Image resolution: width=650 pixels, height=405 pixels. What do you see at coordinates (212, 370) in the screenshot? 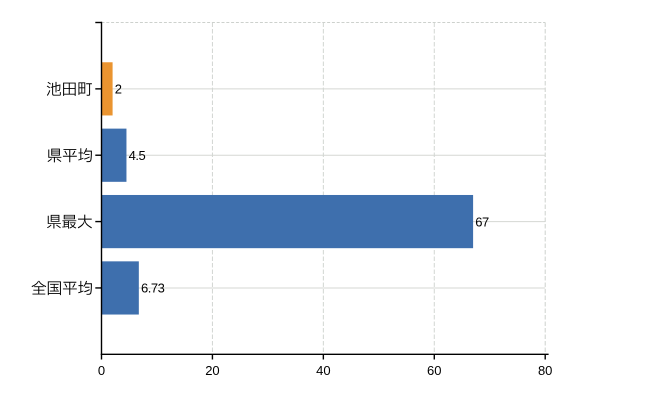
I see `svg-text: 20` at bounding box center [212, 370].